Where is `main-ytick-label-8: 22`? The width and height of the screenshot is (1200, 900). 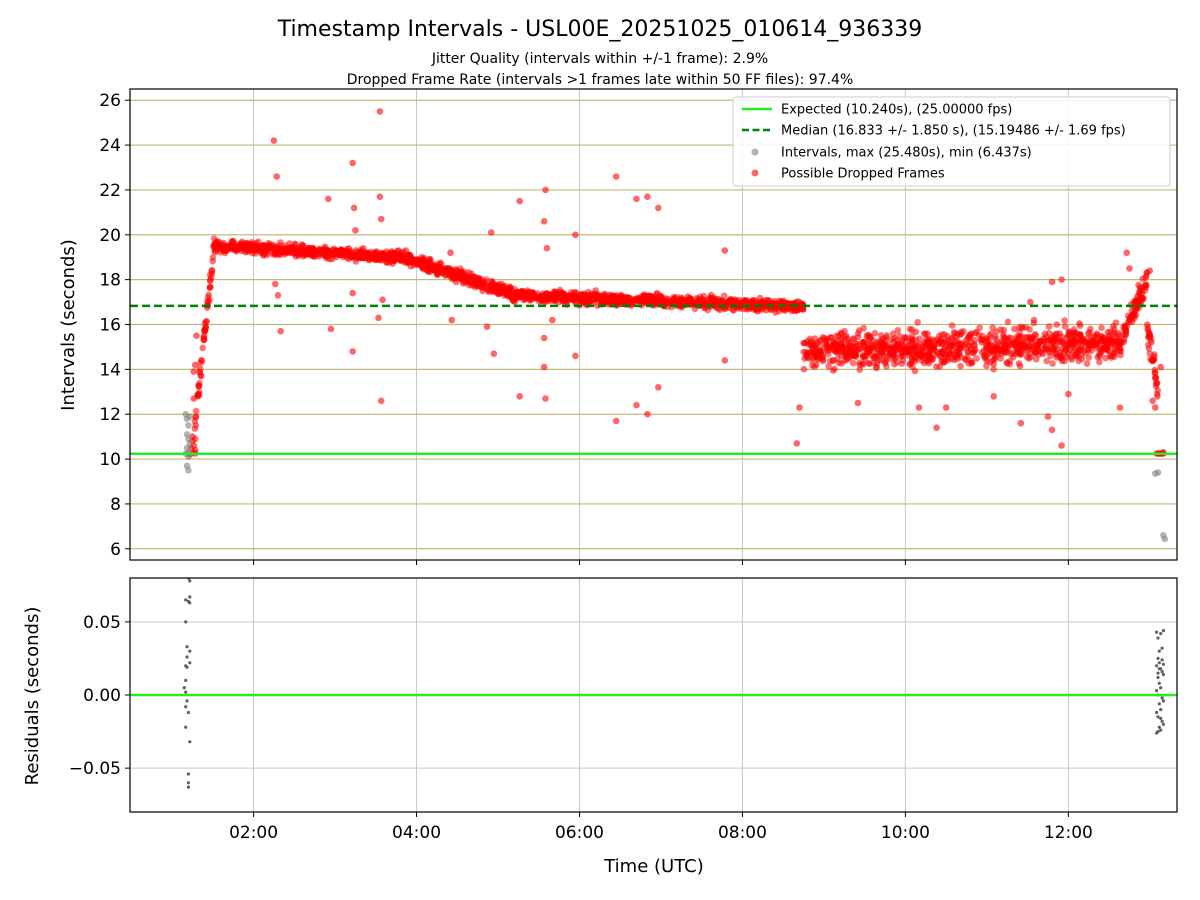
main-ytick-label-8: 22 is located at coordinates (110, 191).